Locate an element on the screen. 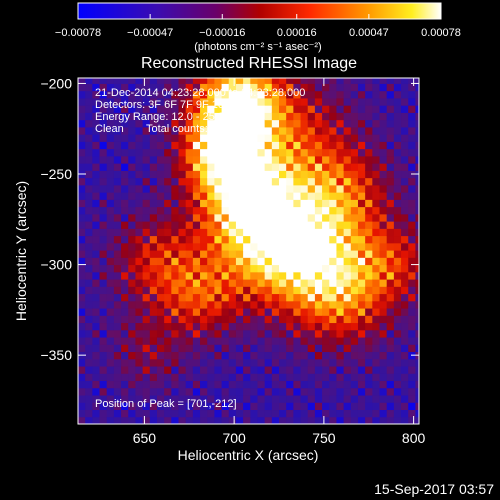  y-tick-label: −250 is located at coordinates (56, 174).